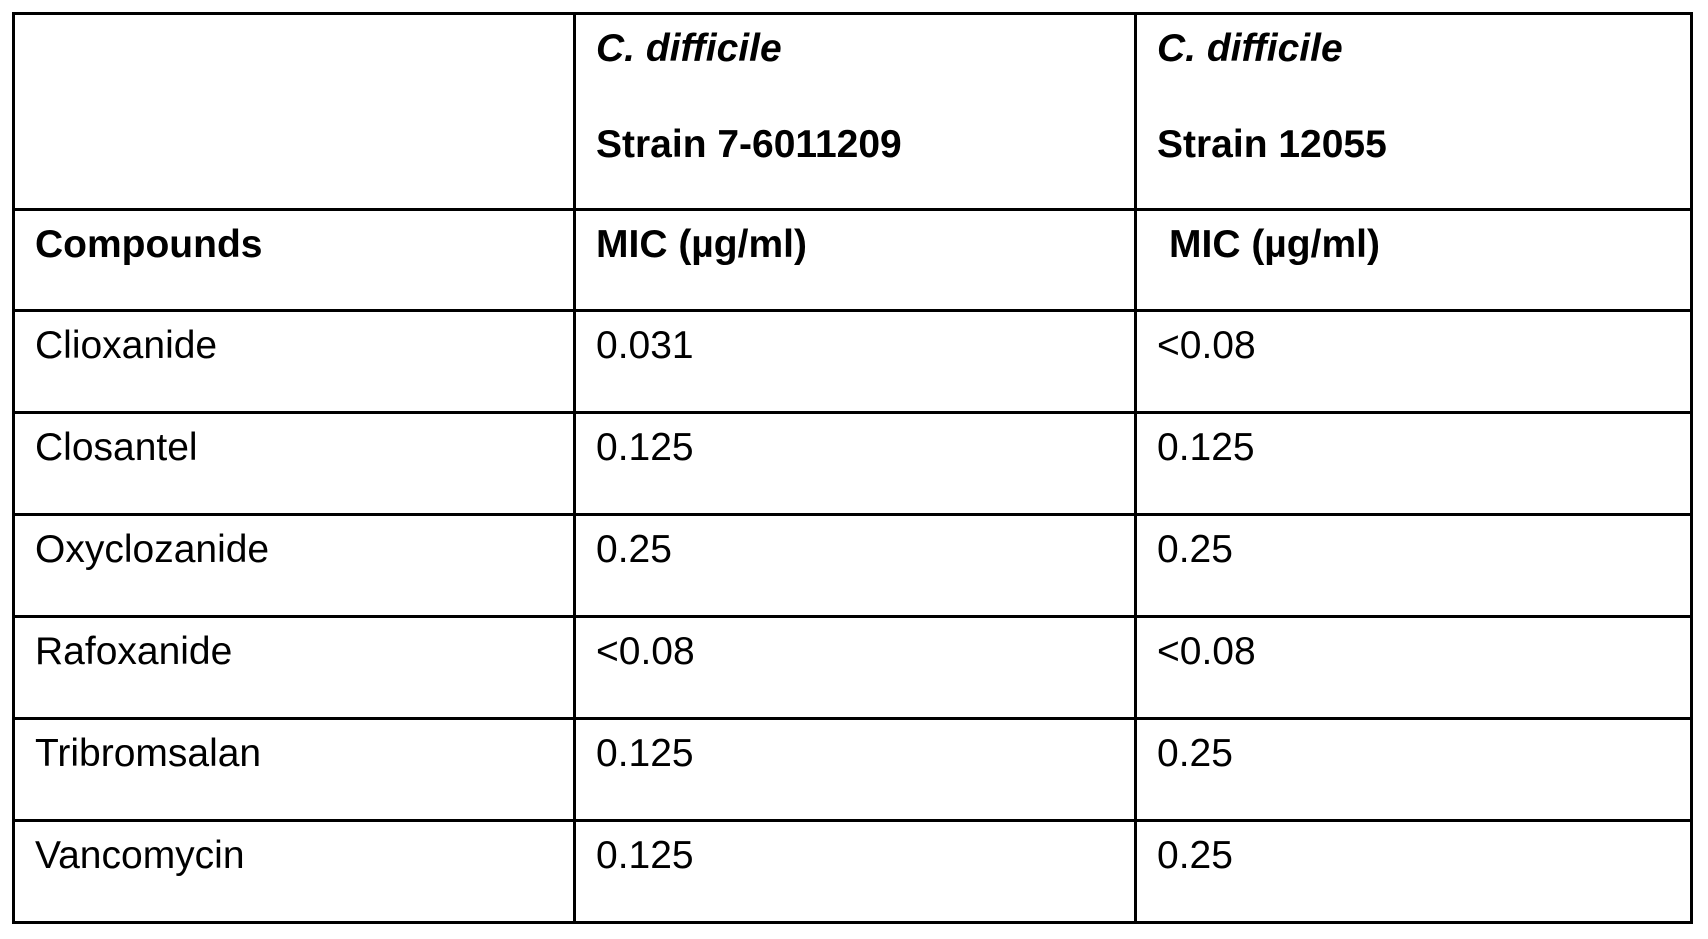 The height and width of the screenshot is (939, 1708). Describe the element at coordinates (1413, 260) in the screenshot. I see `header-mic-strain-2: MIC (µg/ml)` at that location.